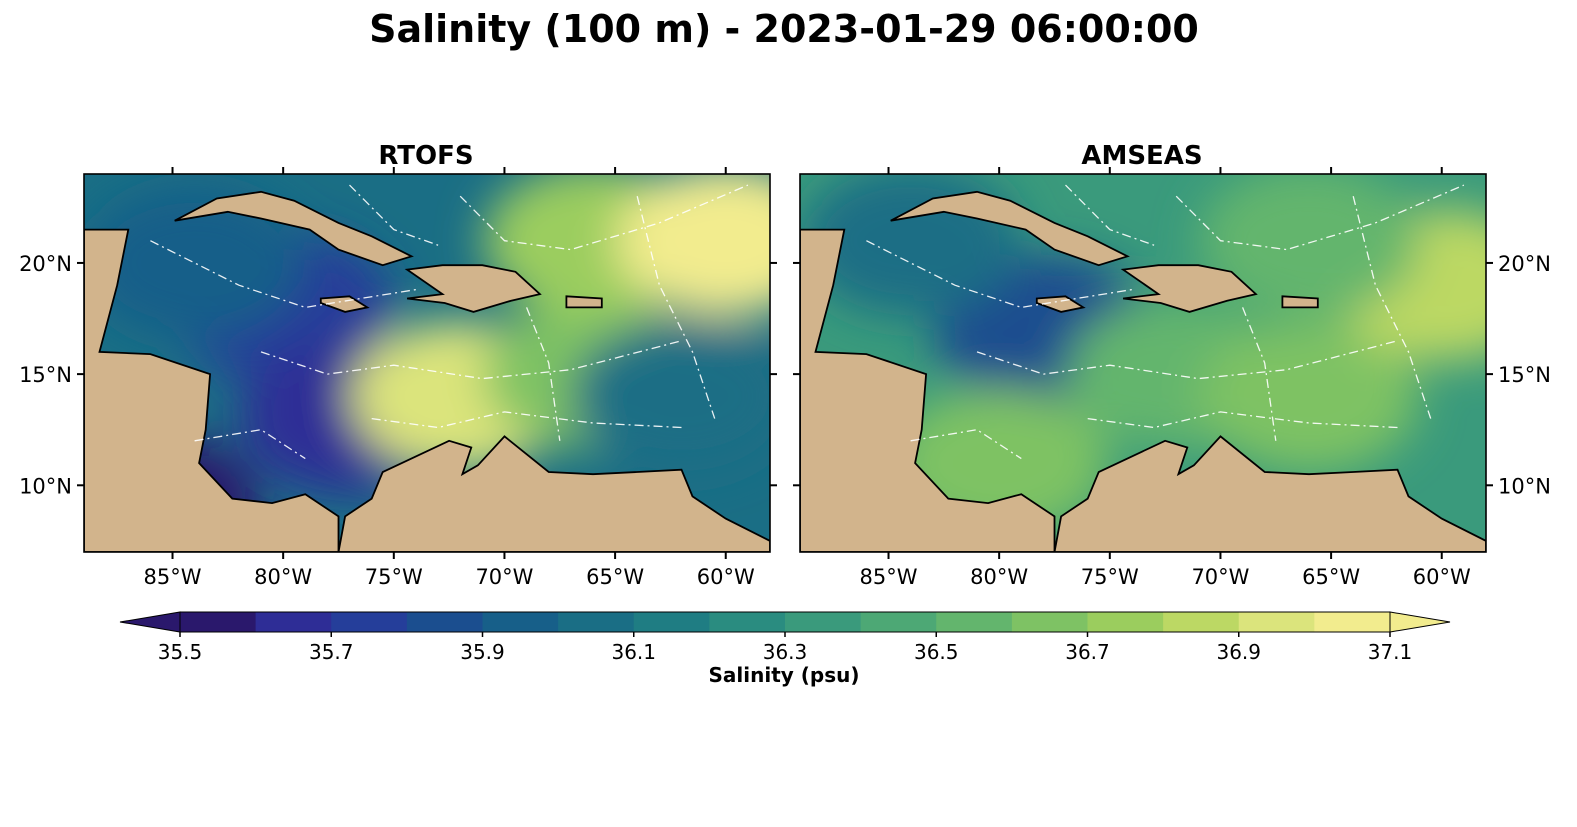 The height and width of the screenshot is (827, 1577). Describe the element at coordinates (889, 577) in the screenshot. I see `x-tick-label-amseas: 85°W` at that location.